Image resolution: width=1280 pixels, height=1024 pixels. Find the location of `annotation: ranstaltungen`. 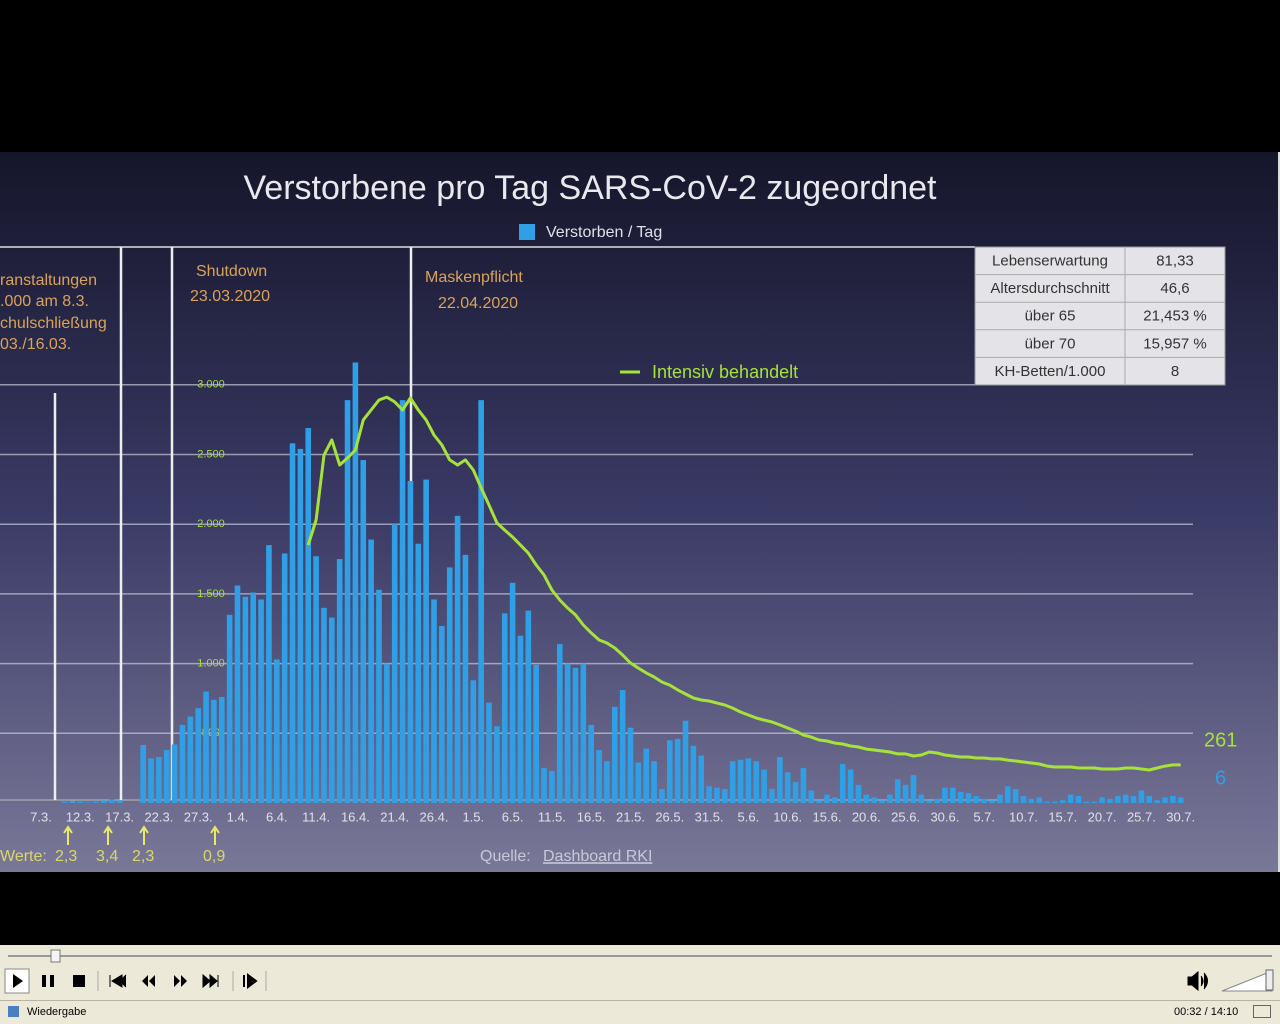

annotation: ranstaltungen is located at coordinates (48, 280).